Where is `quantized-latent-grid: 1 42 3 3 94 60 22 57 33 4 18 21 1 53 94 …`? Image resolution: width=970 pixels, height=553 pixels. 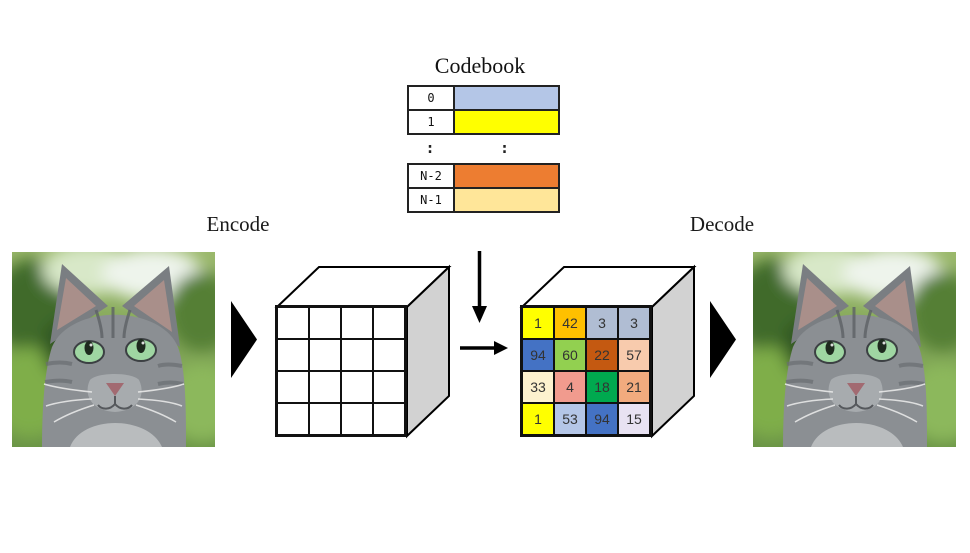 quantized-latent-grid: 1 42 3 3 94 60 22 57 33 4 18 21 1 53 94 … is located at coordinates (586, 371).